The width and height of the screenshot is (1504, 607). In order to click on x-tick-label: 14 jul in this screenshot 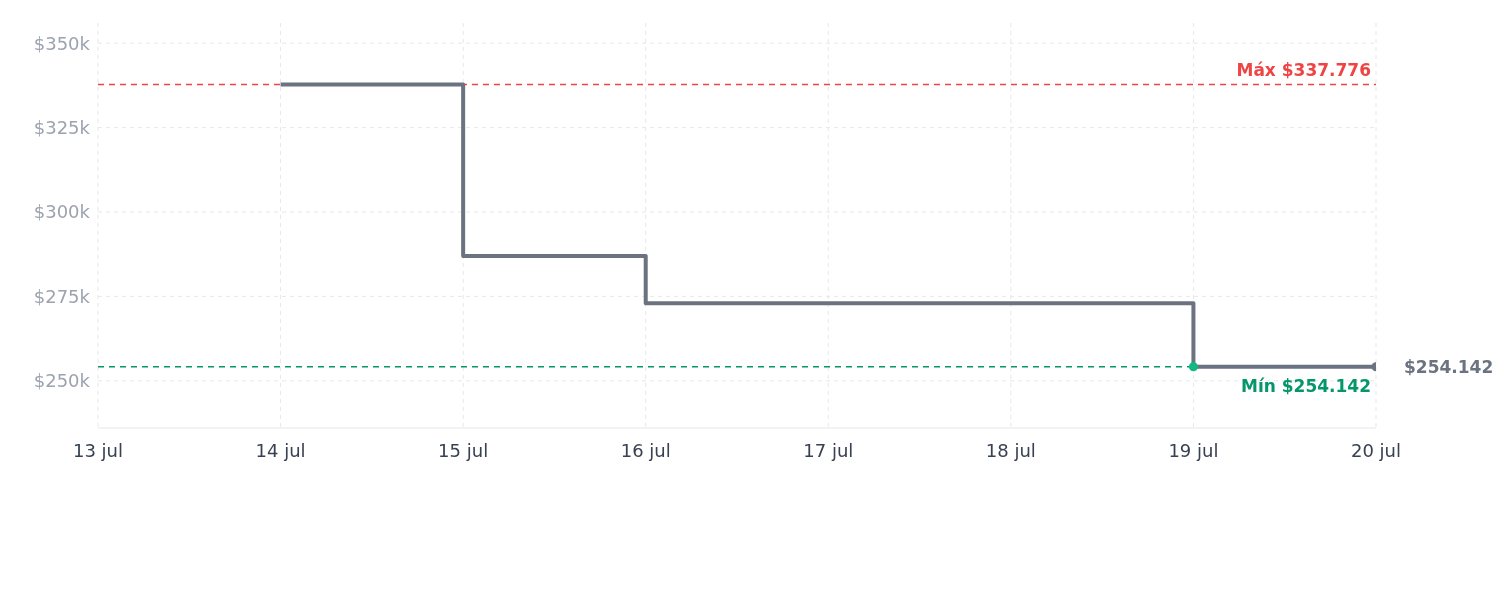, I will do `click(280, 450)`.